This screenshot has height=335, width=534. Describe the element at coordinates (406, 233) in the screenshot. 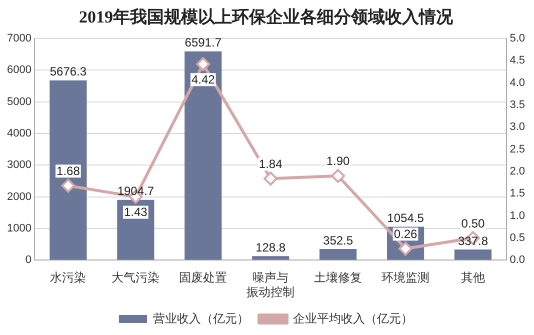

I see `data-label: 0.26` at that location.